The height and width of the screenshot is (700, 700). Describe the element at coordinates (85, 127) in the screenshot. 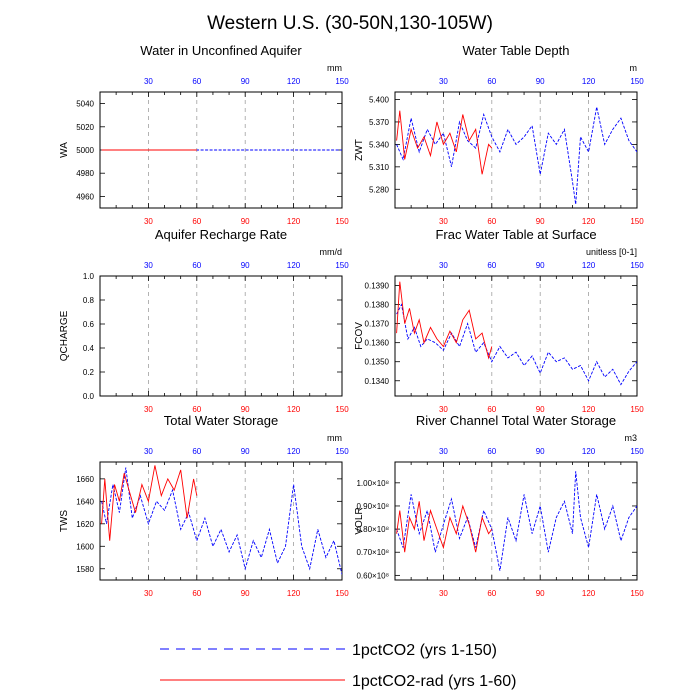

I see `y-tick-label: 5020` at that location.